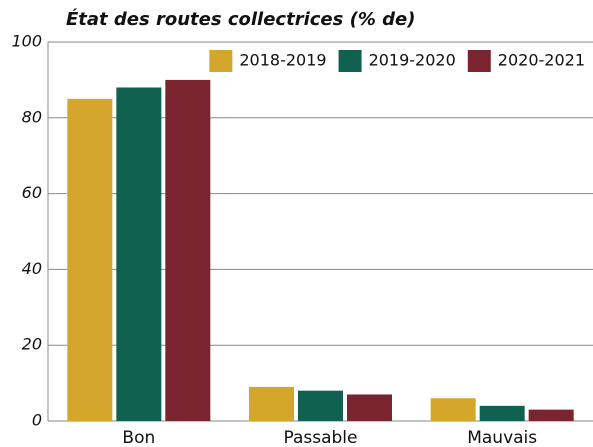 The image size is (593, 447). I want to click on x-tick-label: Mauvais, so click(502, 437).